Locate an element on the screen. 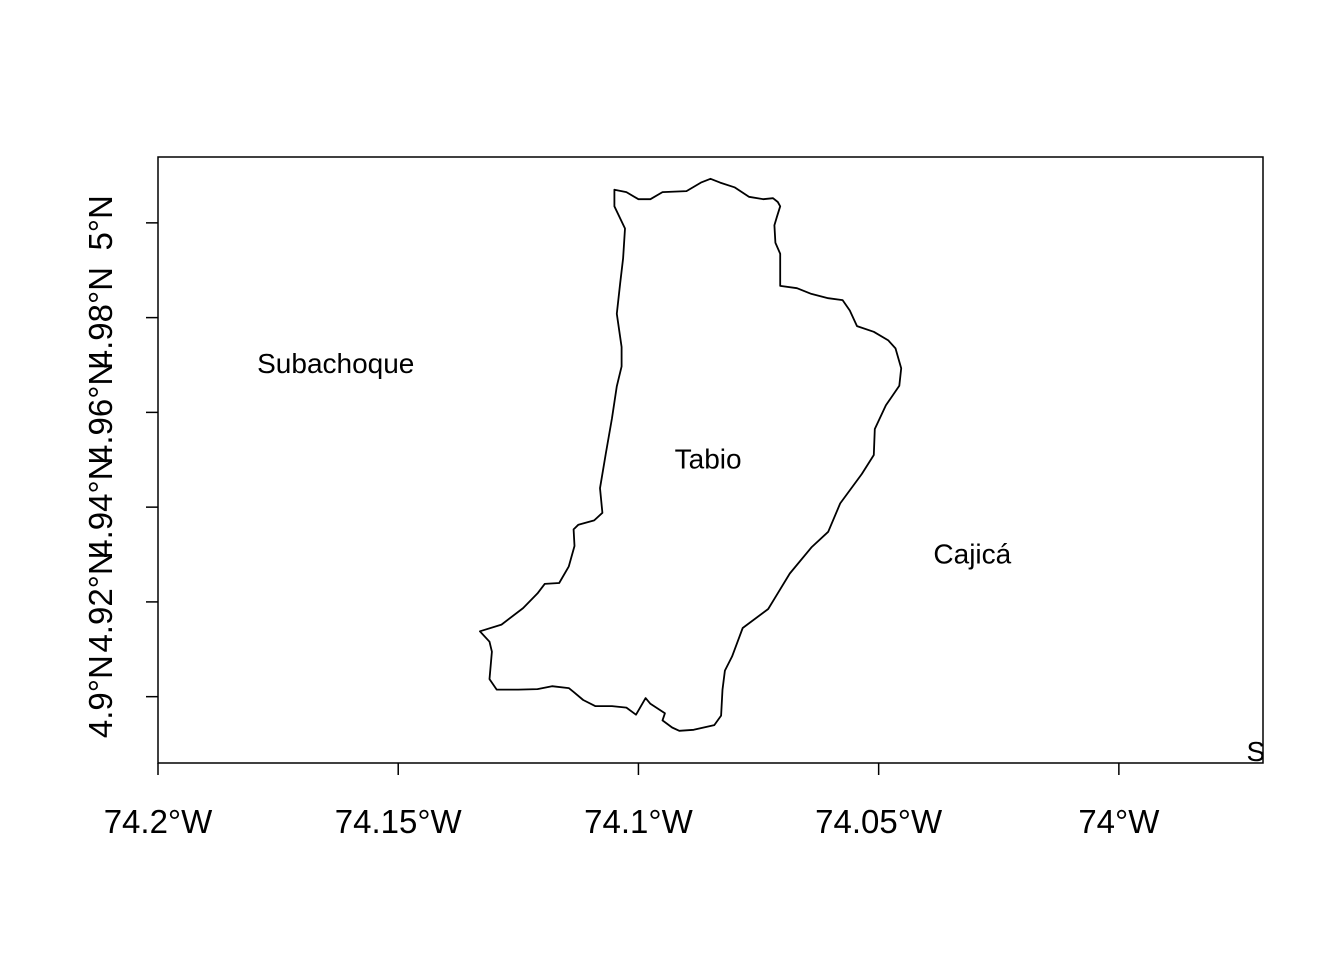 This screenshot has width=1344, height=960. place-label-tabio: Tabio is located at coordinates (708, 458).